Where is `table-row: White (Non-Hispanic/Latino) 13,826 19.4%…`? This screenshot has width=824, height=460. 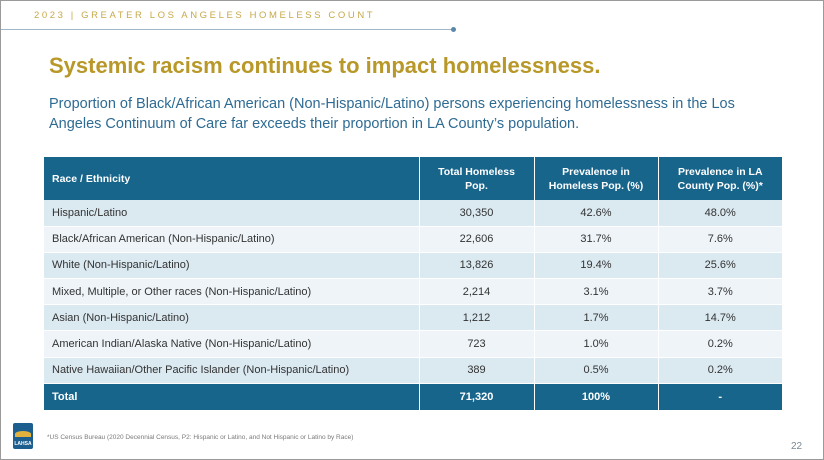 table-row: White (Non-Hispanic/Latino) 13,826 19.4%… is located at coordinates (413, 266).